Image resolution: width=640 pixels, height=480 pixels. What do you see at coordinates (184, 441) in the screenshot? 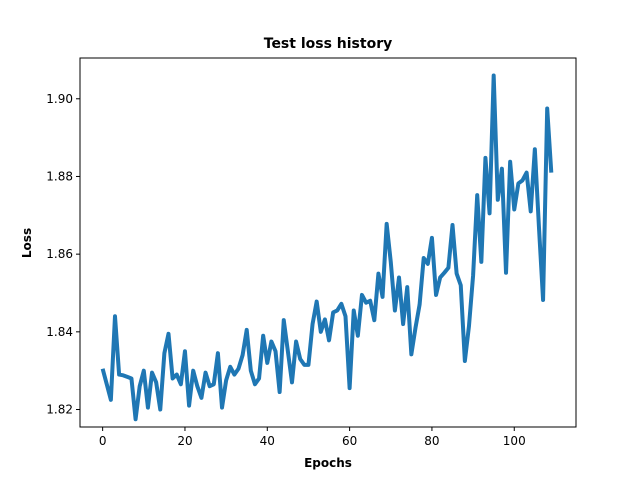
I see `x-tick-label: 20` at bounding box center [184, 441].